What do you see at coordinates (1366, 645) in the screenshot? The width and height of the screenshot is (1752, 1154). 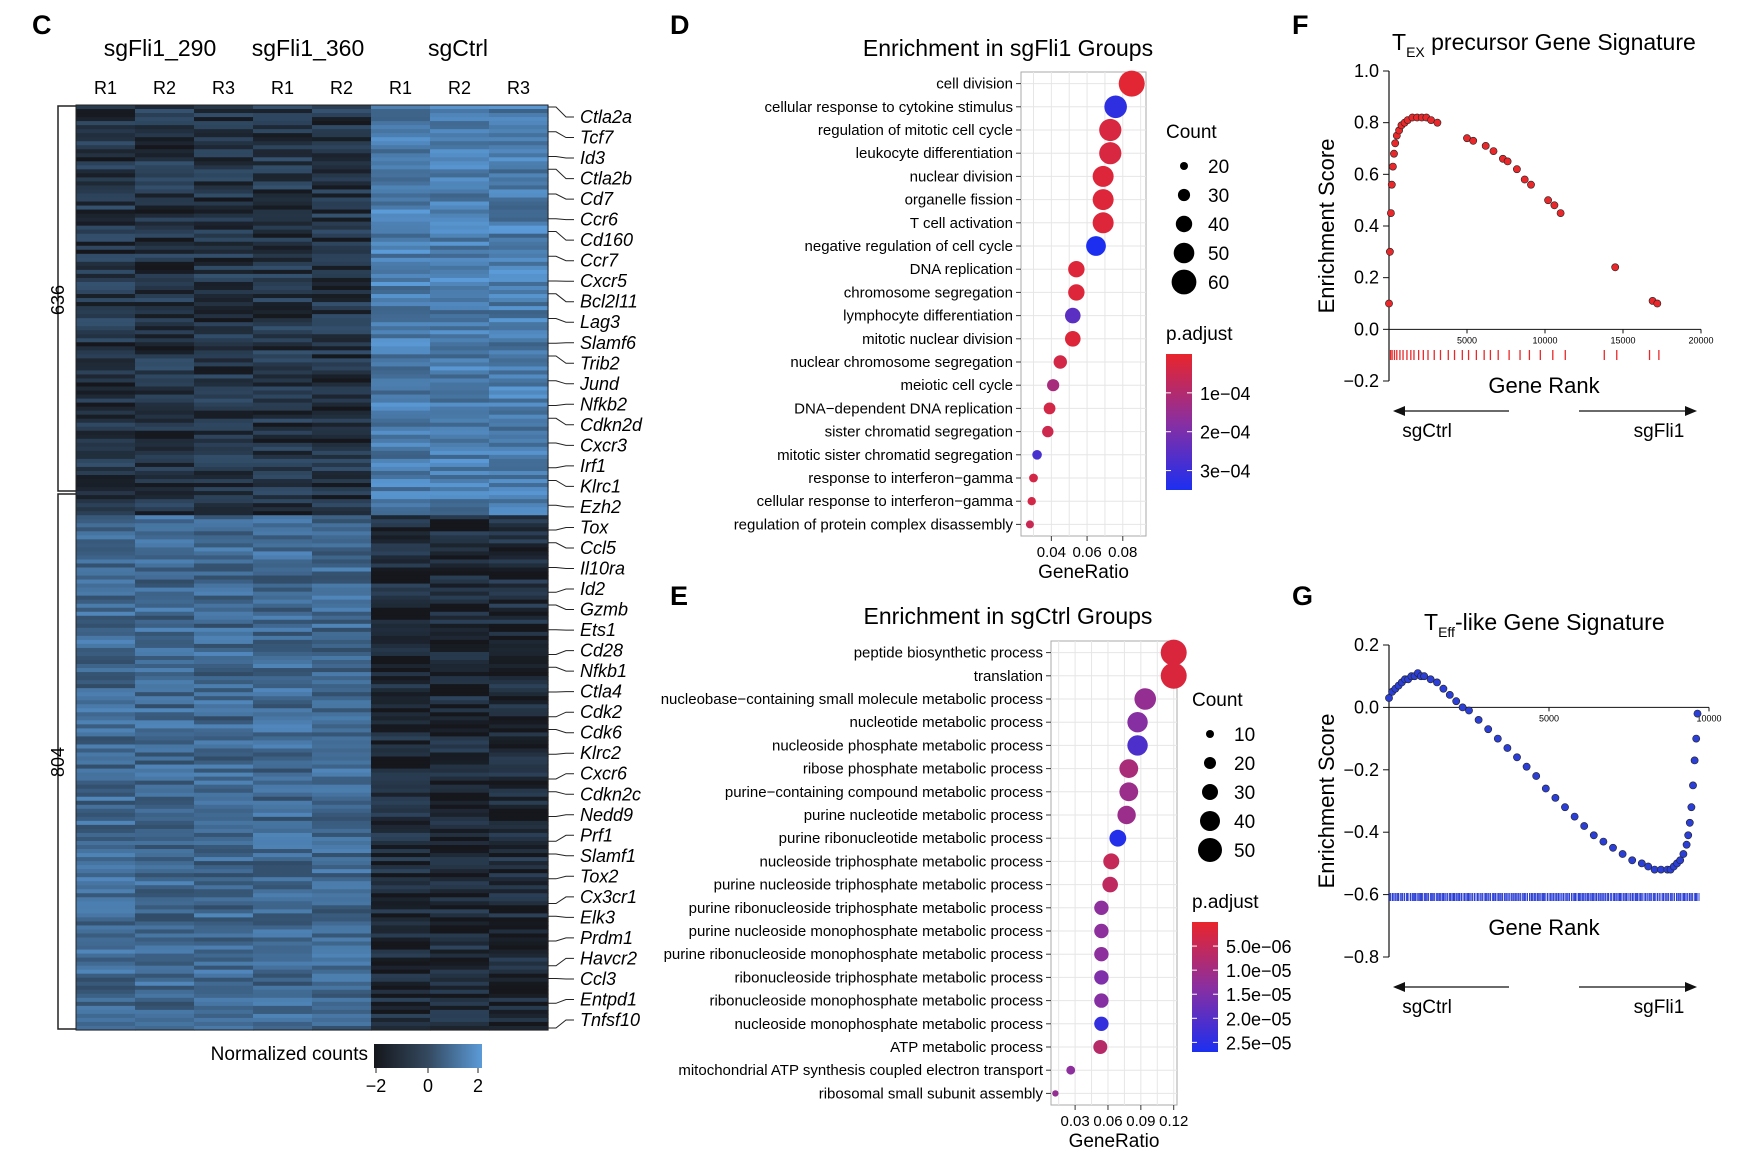 I see `y-tick-label: 0.2` at bounding box center [1366, 645].